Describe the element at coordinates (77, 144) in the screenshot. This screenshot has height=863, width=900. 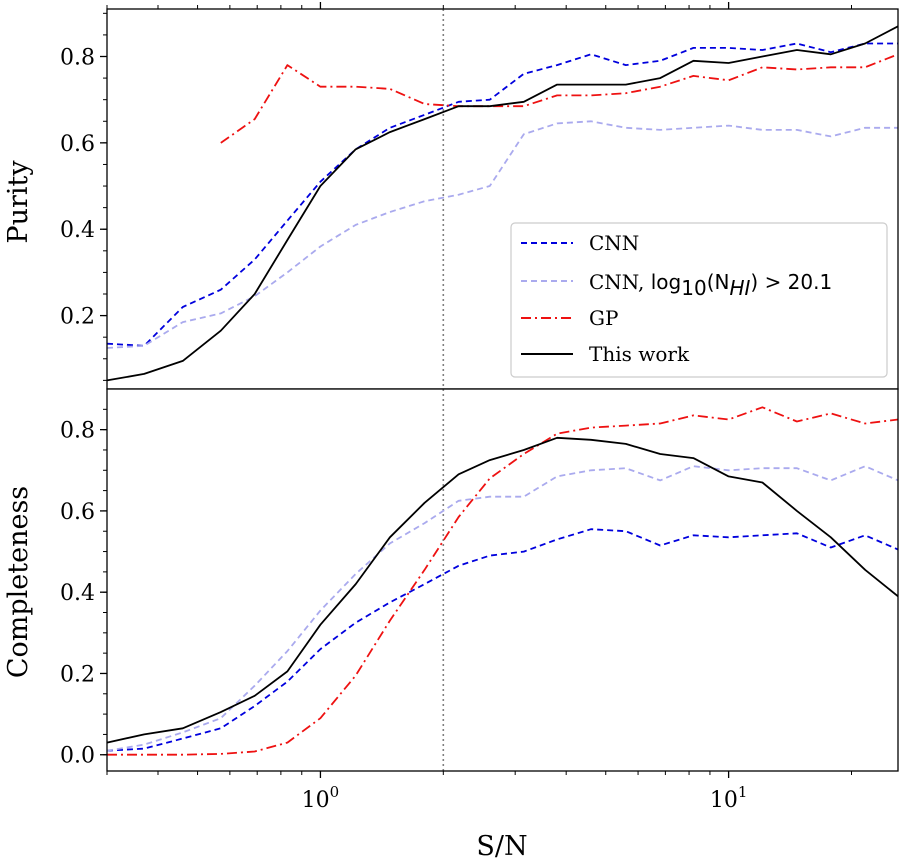
I see `purity-y-tick-label: 0.6` at that location.